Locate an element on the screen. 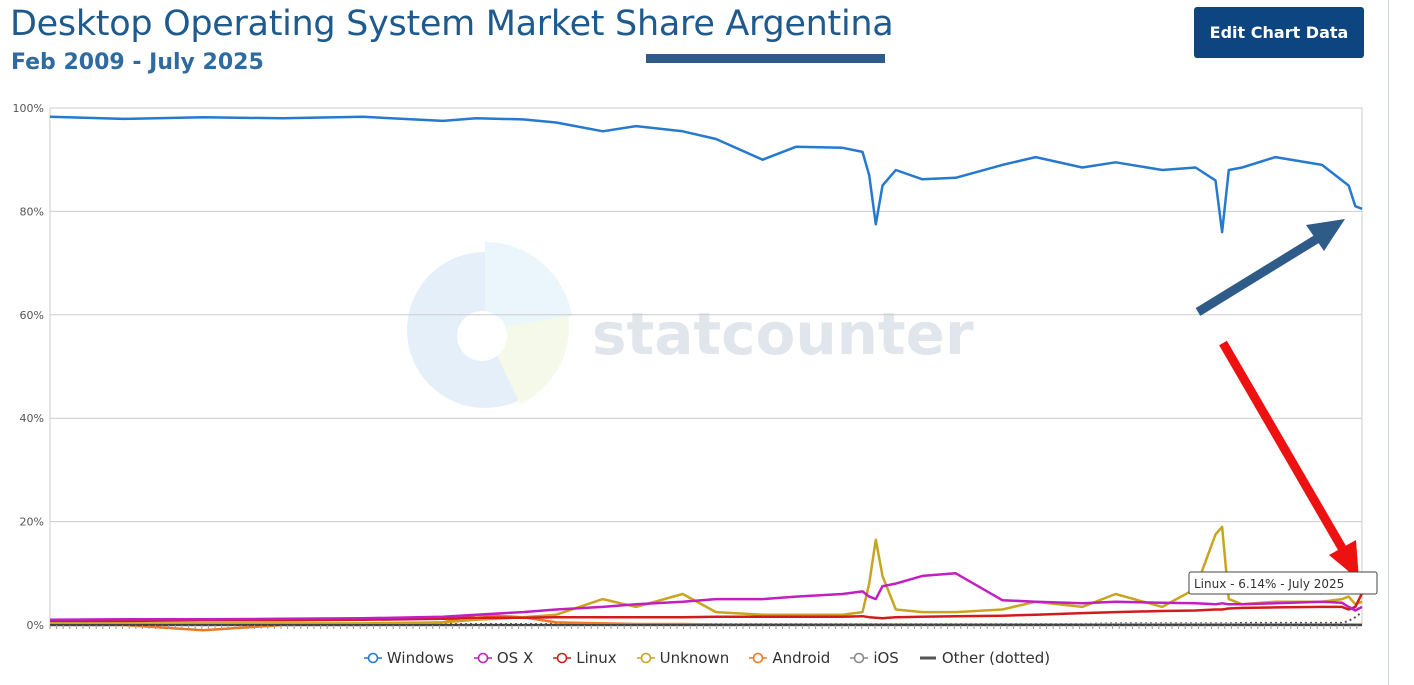 This screenshot has height=685, width=1414. legend-label: iOS is located at coordinates (886, 658).